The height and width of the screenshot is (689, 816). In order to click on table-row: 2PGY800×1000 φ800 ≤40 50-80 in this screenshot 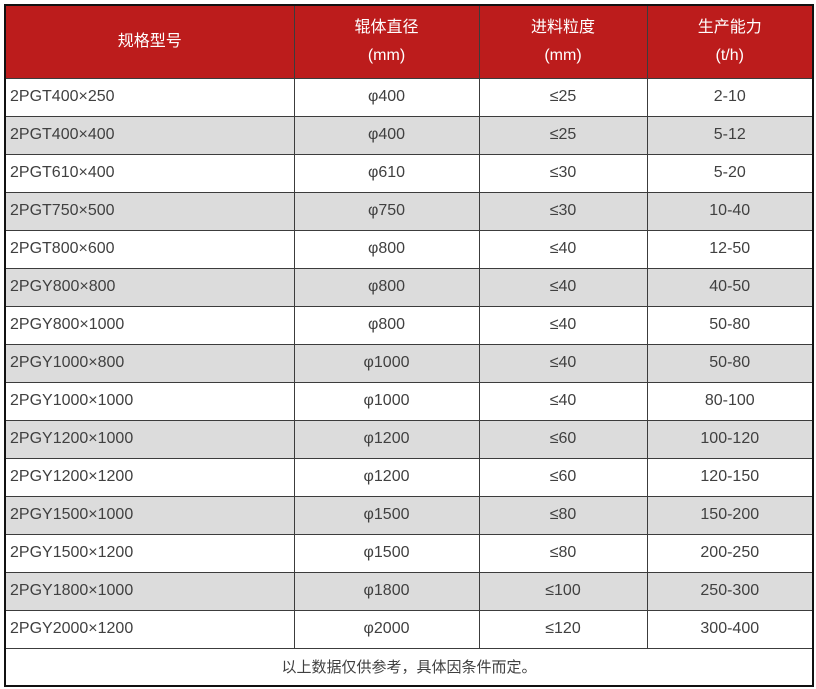, I will do `click(409, 325)`.